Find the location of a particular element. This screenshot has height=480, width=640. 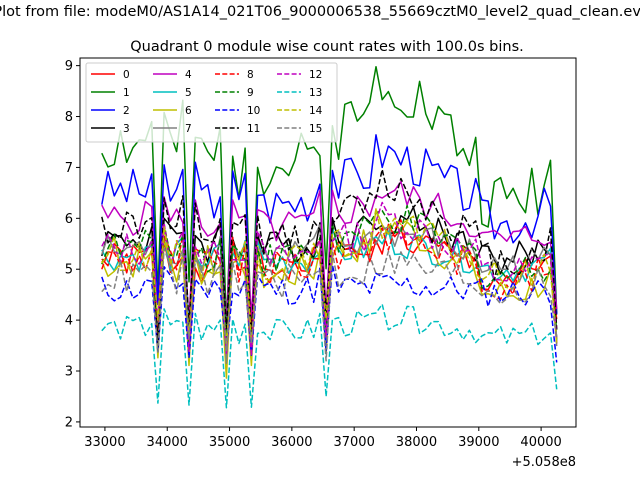

legend-label-15: 15 is located at coordinates (315, 129).